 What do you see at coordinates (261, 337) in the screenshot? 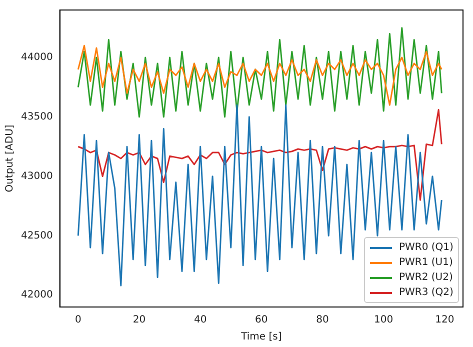
I see `x-axis-title: Time [s]` at bounding box center [261, 337].